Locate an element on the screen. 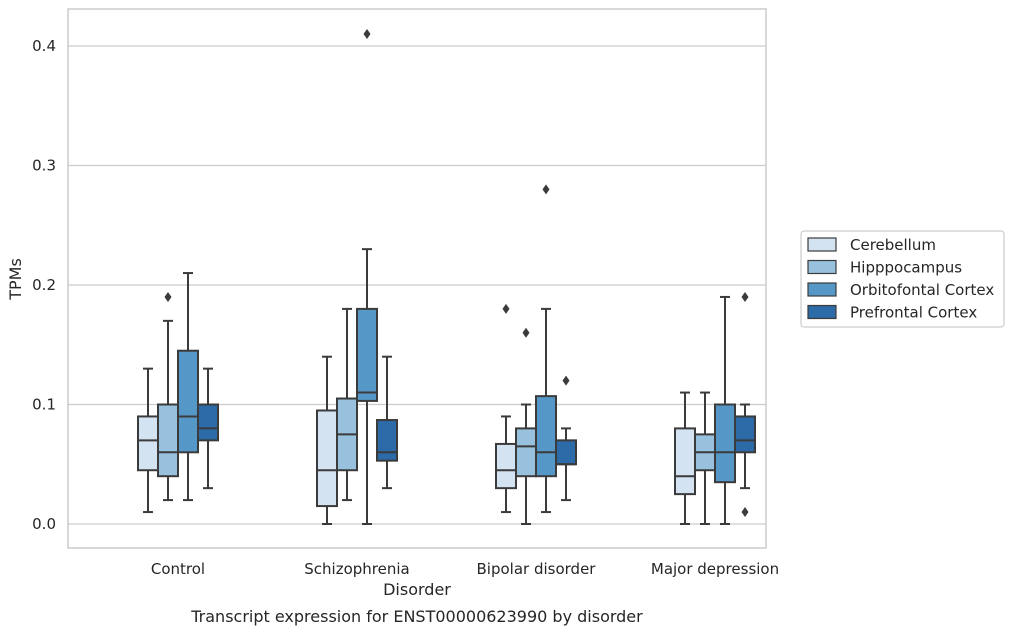  y-tick-label: 0.0 is located at coordinates (44, 524).